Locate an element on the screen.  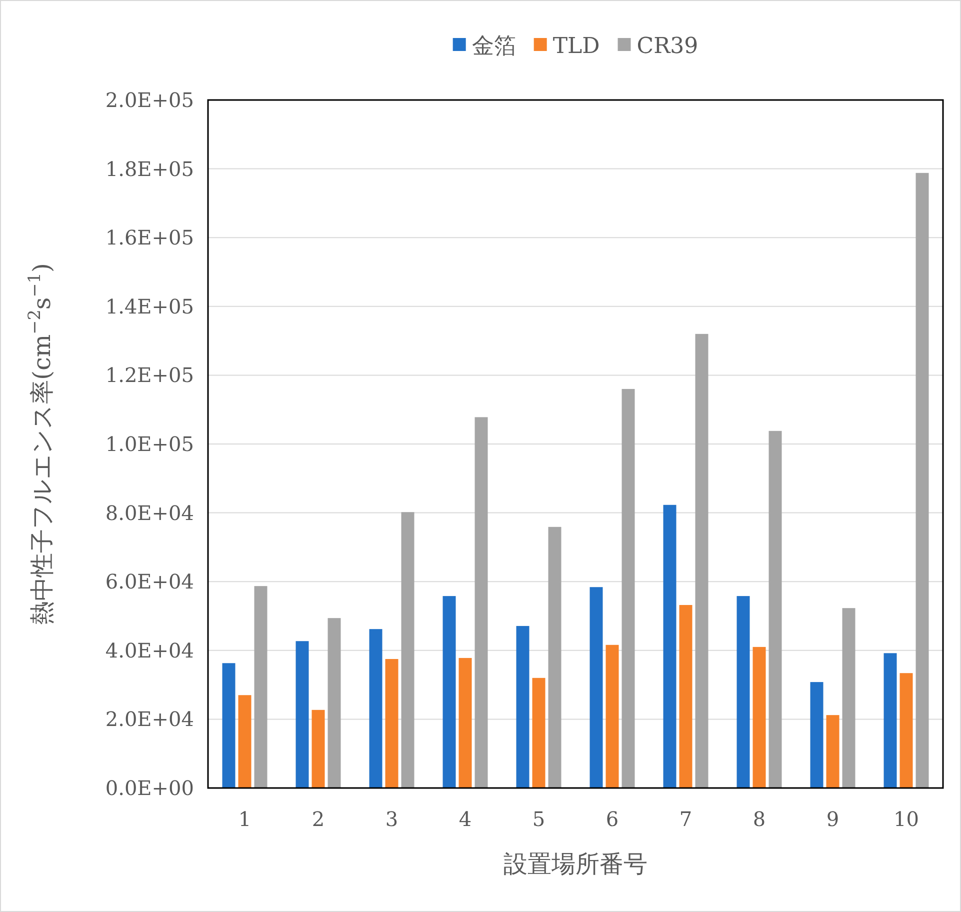
x-tick-label: 4 is located at coordinates (465, 819).